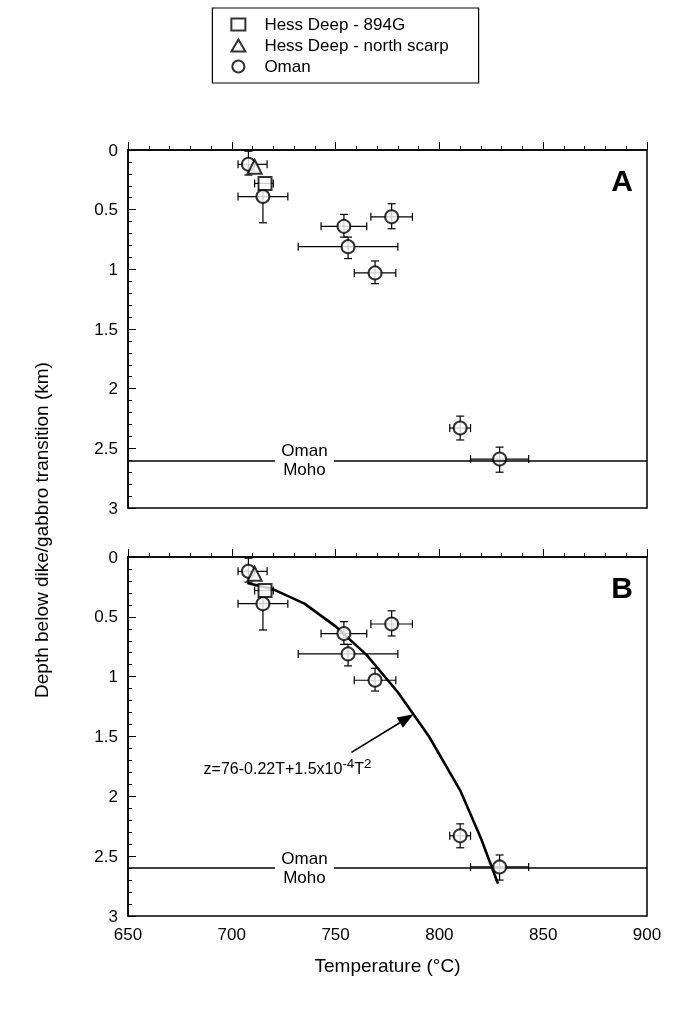 The width and height of the screenshot is (679, 1015). Describe the element at coordinates (356, 45) in the screenshot. I see `legend-label: Hess Deep - north scarp` at that location.